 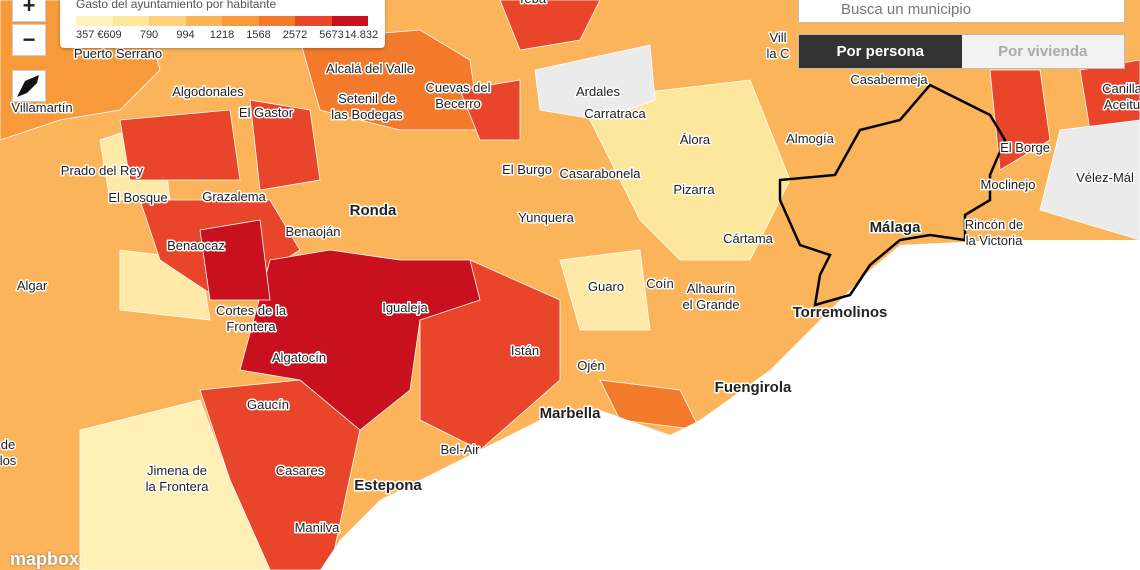 I want to click on place-label: Estepona, so click(x=388, y=485).